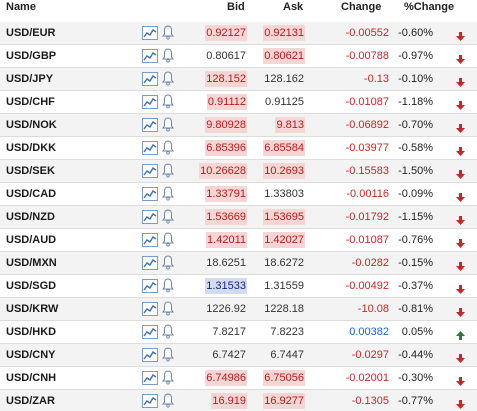 Image resolution: width=477 pixels, height=411 pixels. What do you see at coordinates (415, 240) in the screenshot?
I see `percent-change-value: -0.76%` at bounding box center [415, 240].